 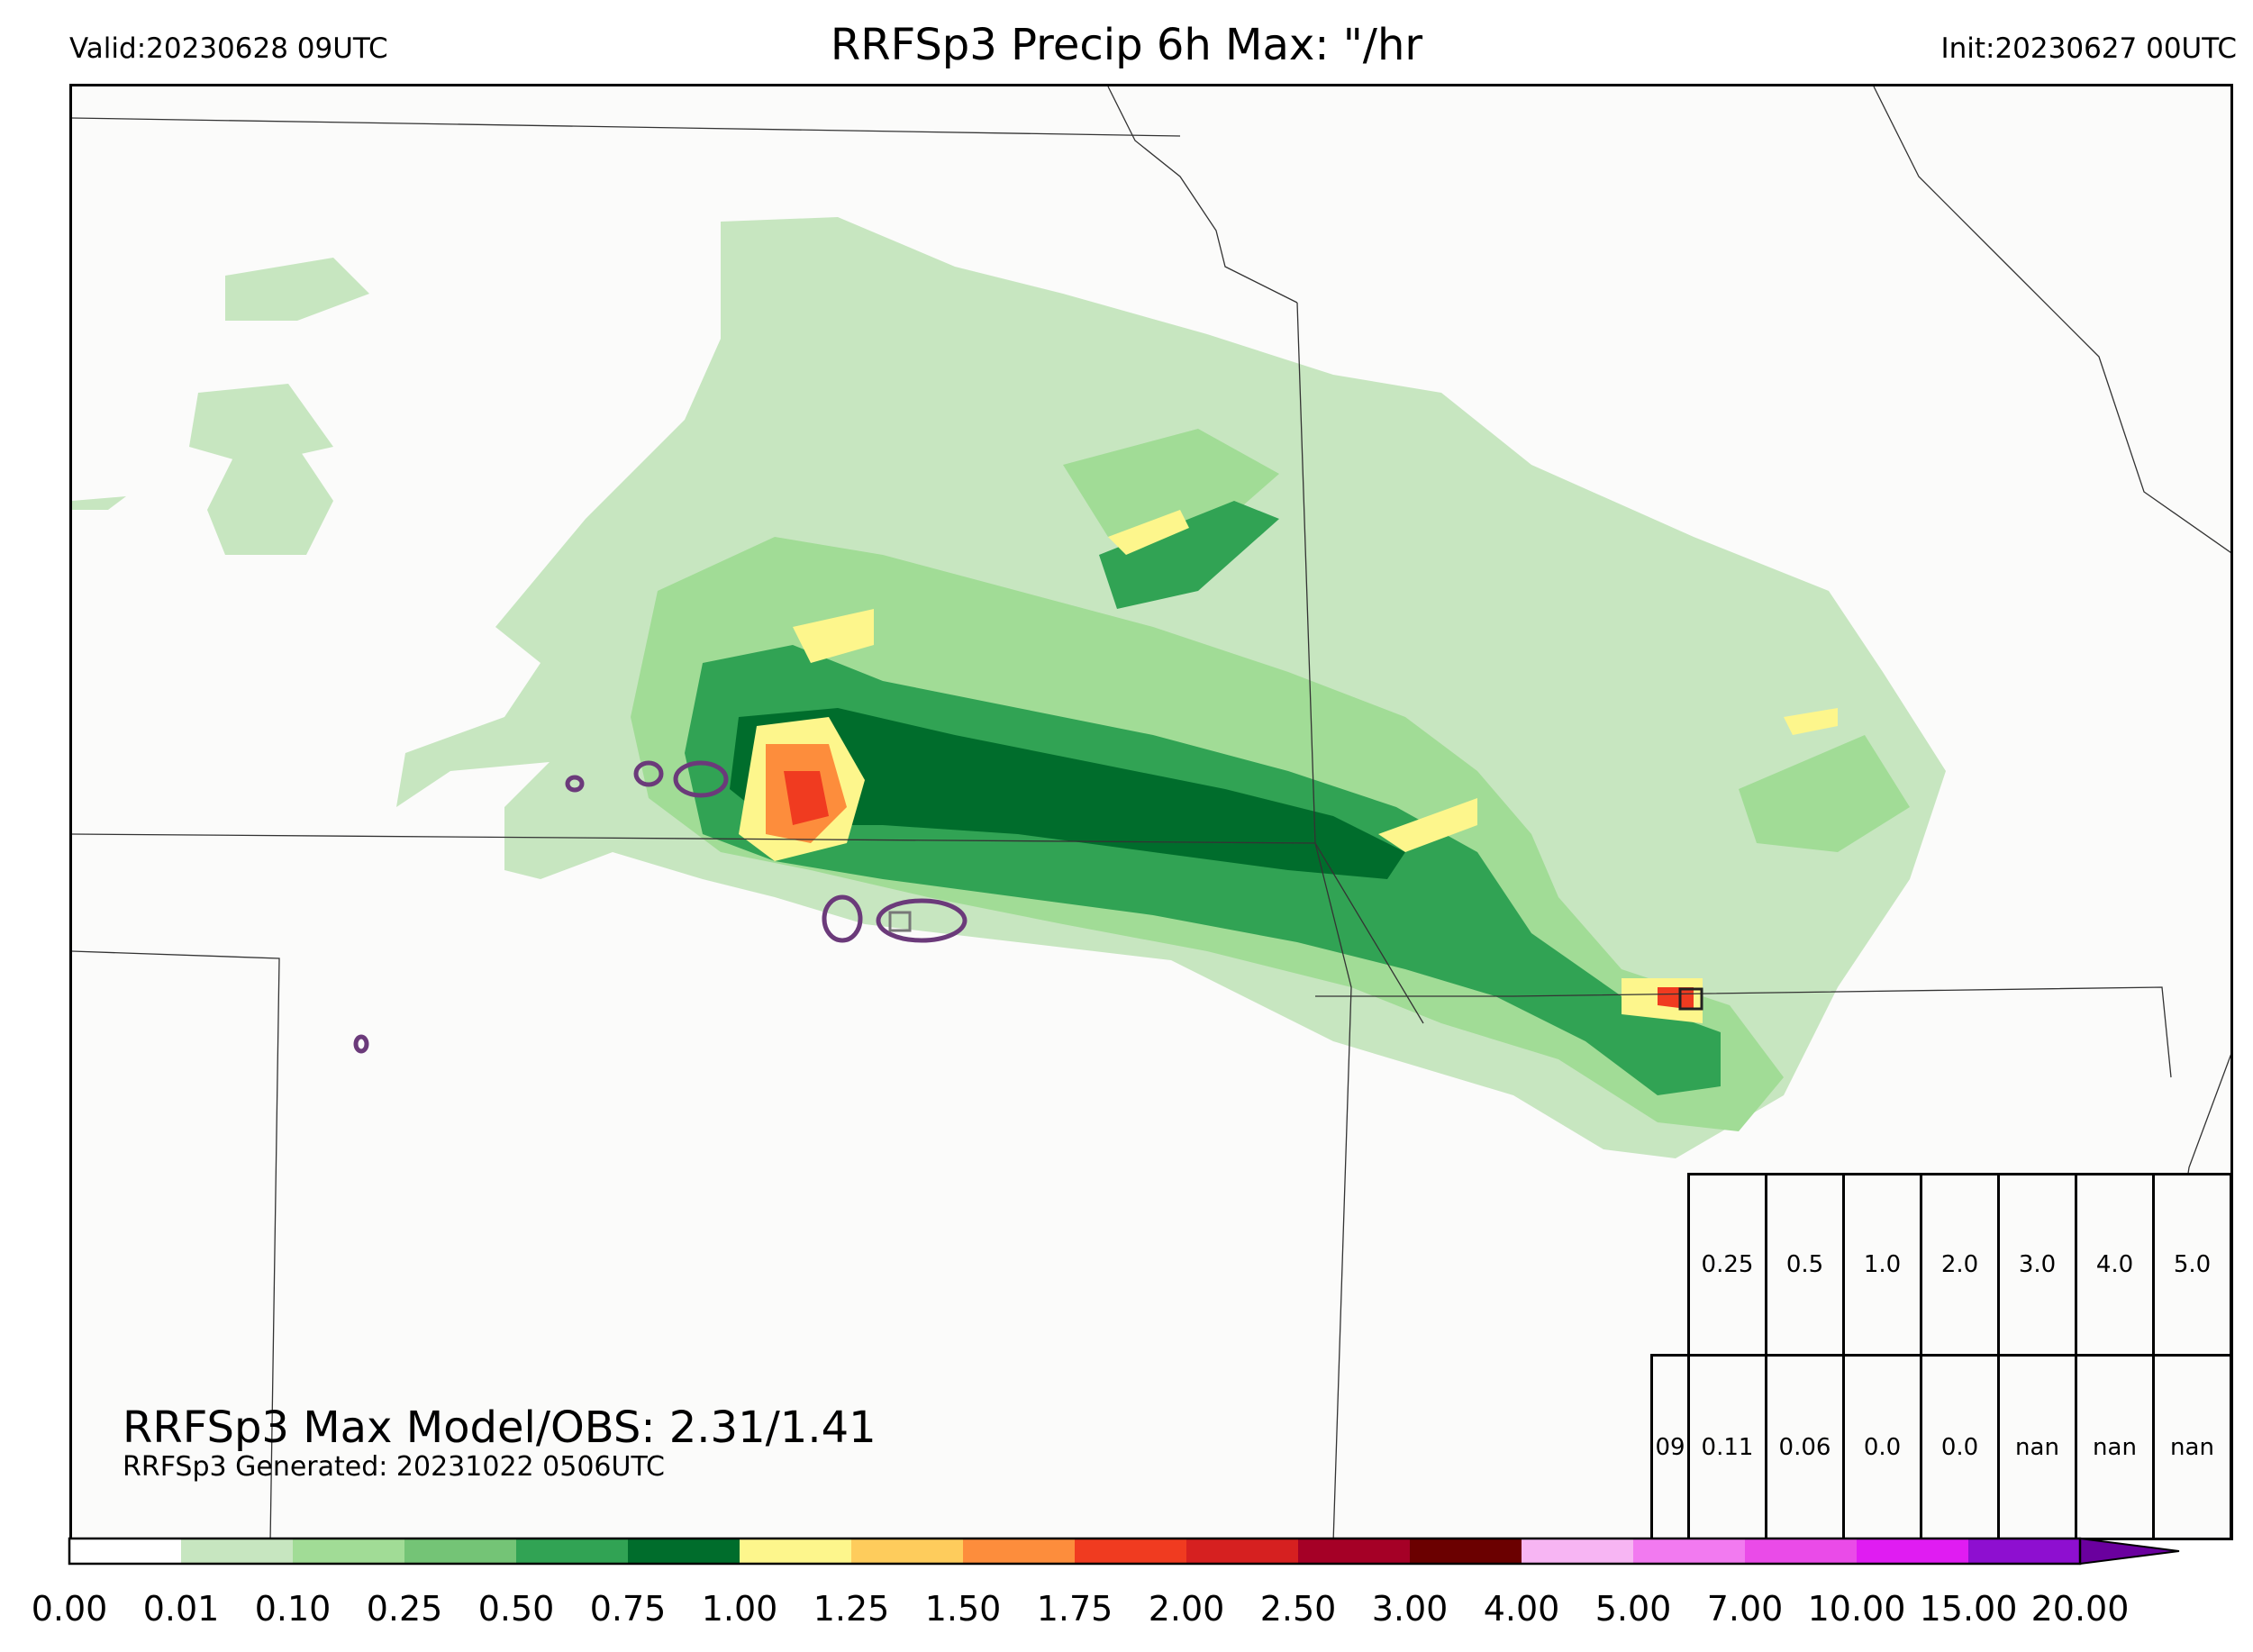 I want to click on colorbar-tick-label: 7.00, so click(x=1745, y=1609).